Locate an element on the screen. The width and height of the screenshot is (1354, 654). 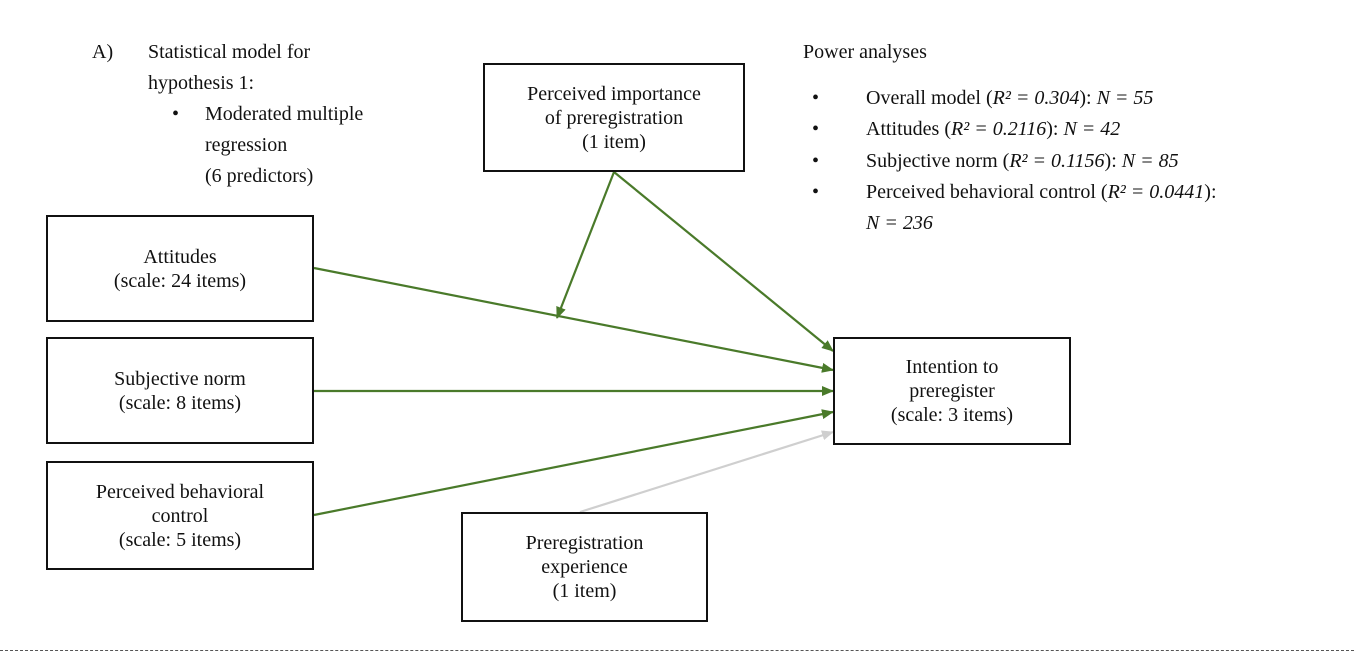
arrow-importance-to-intention is located at coordinates (723, 261).